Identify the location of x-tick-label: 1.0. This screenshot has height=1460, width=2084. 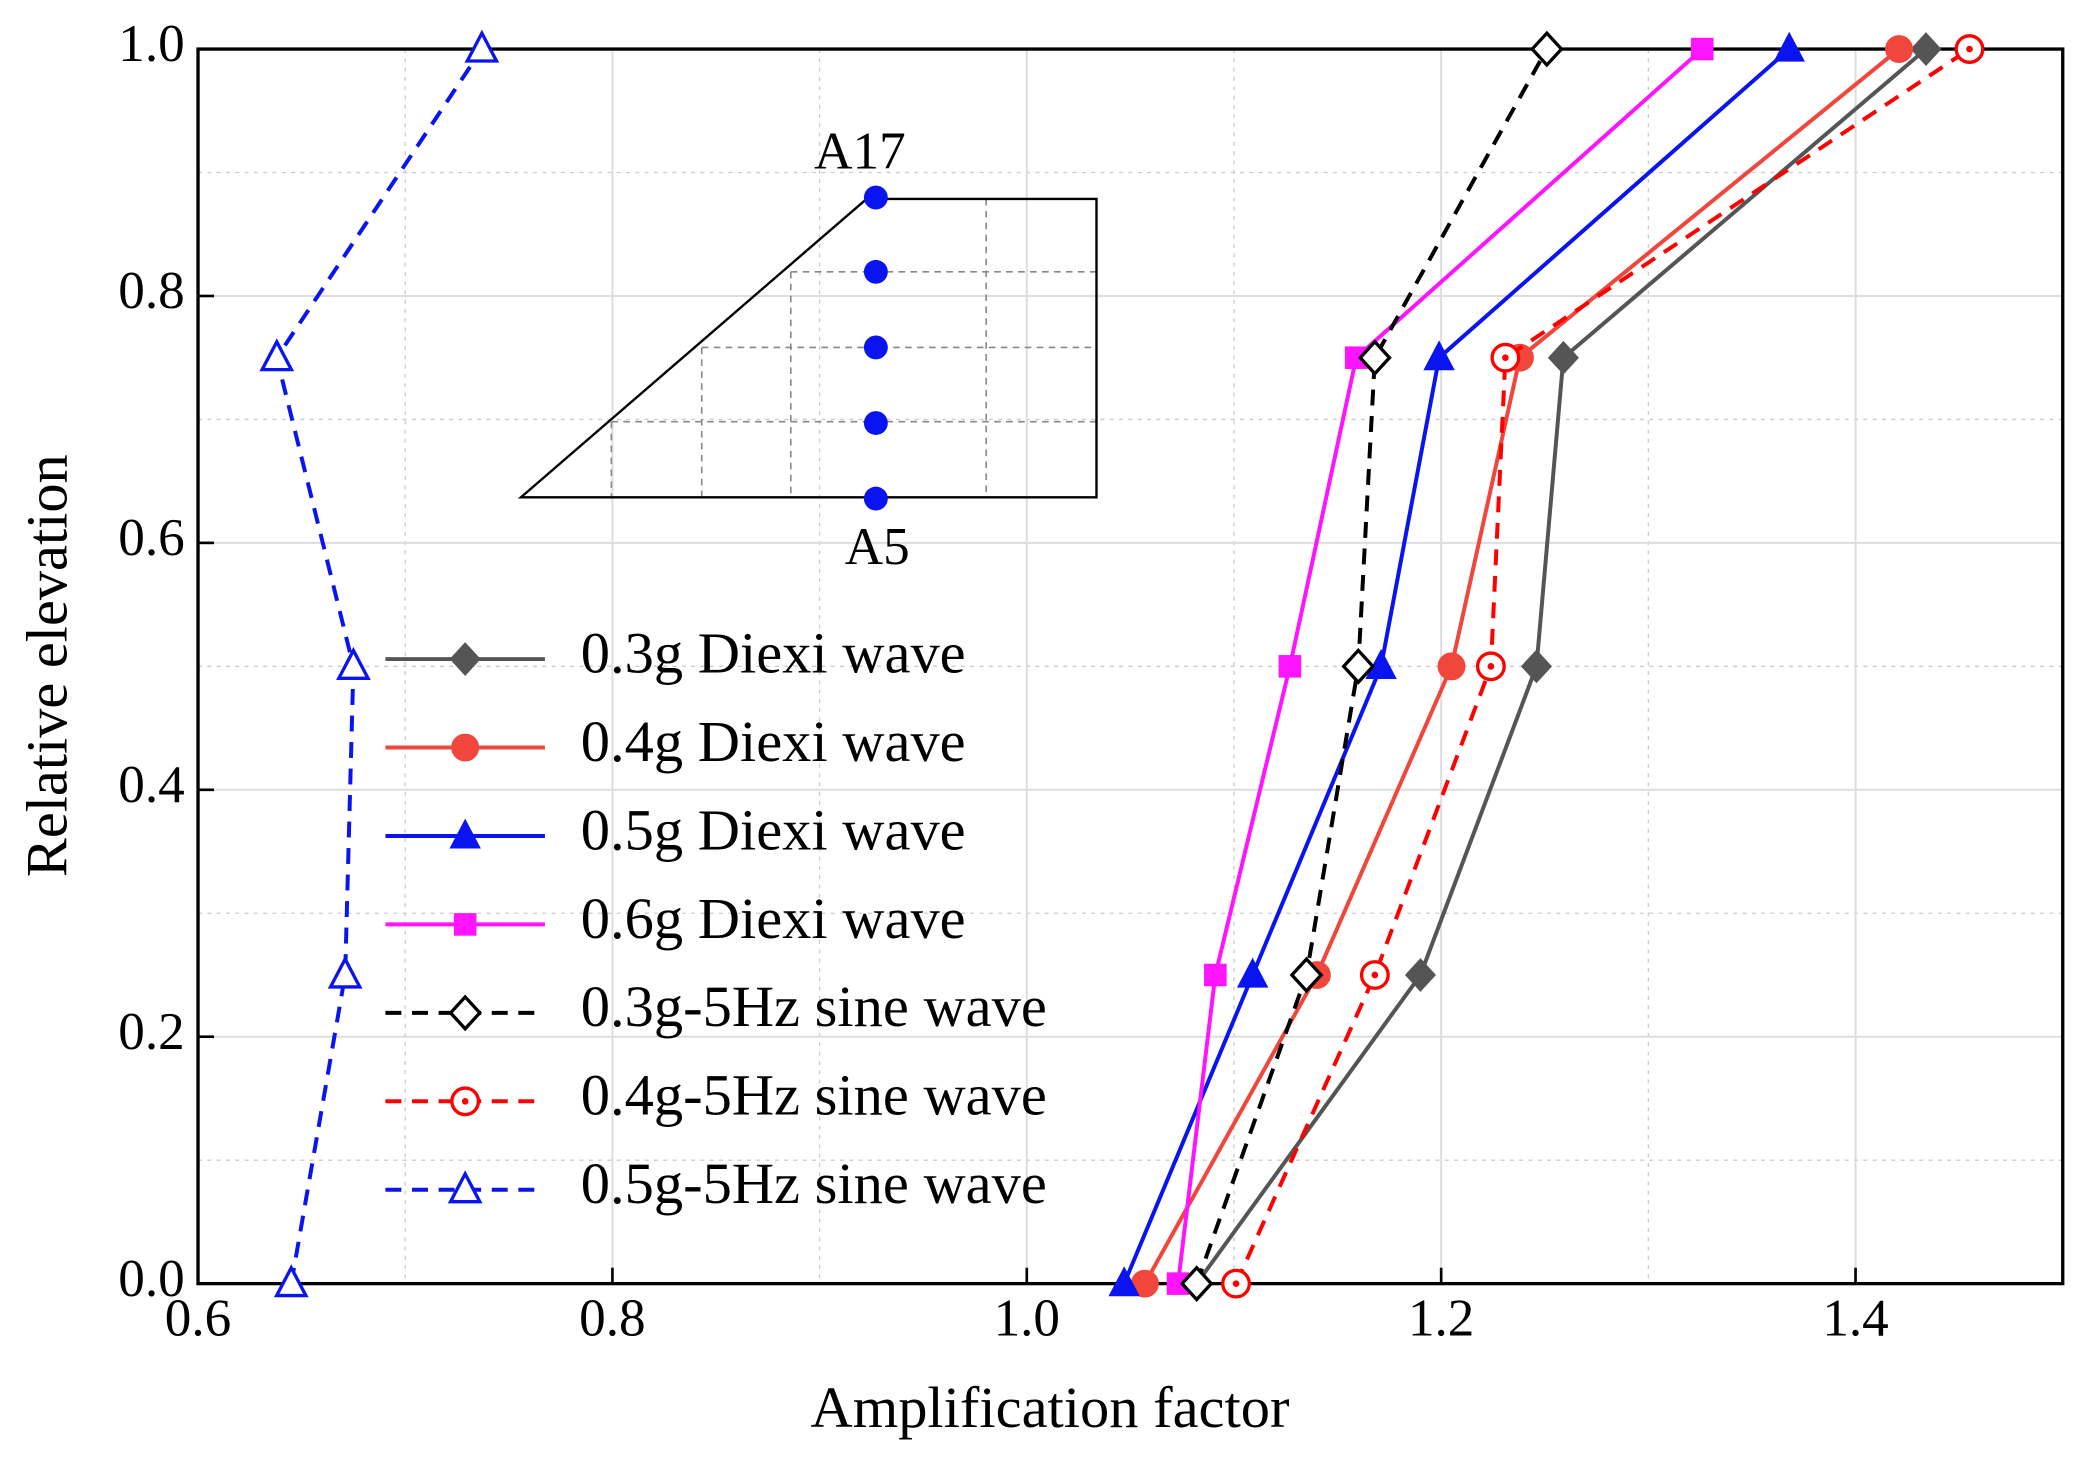
(1027, 1319).